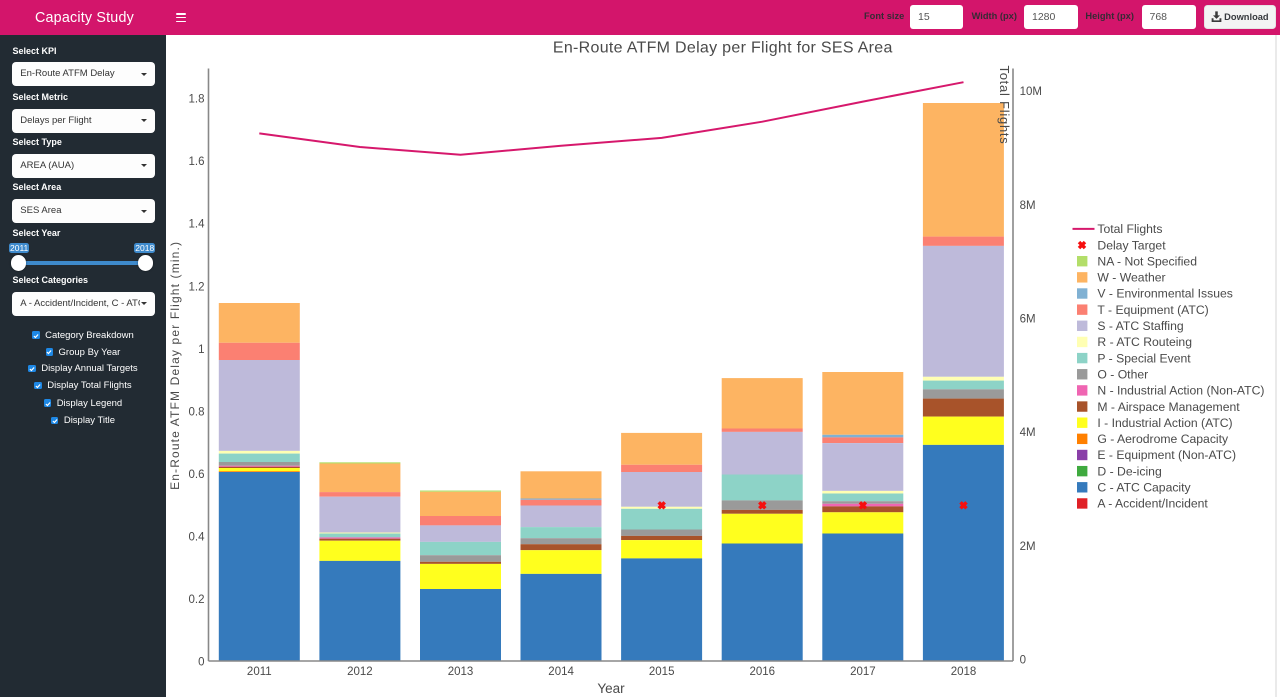 This screenshot has height=697, width=1280. What do you see at coordinates (1031, 92) in the screenshot?
I see `svg-text: 10M` at bounding box center [1031, 92].